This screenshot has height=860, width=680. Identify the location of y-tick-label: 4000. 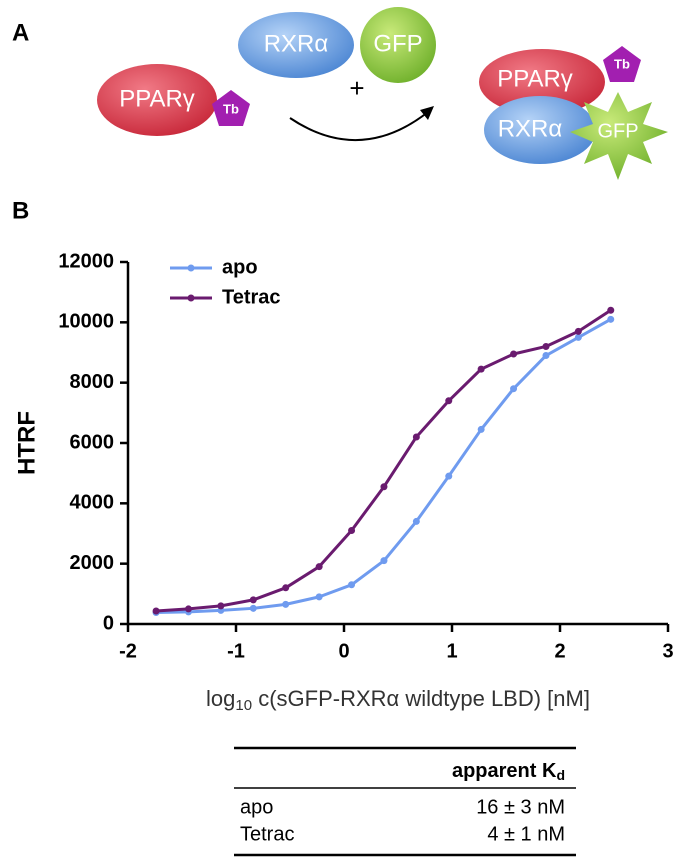
(92, 503).